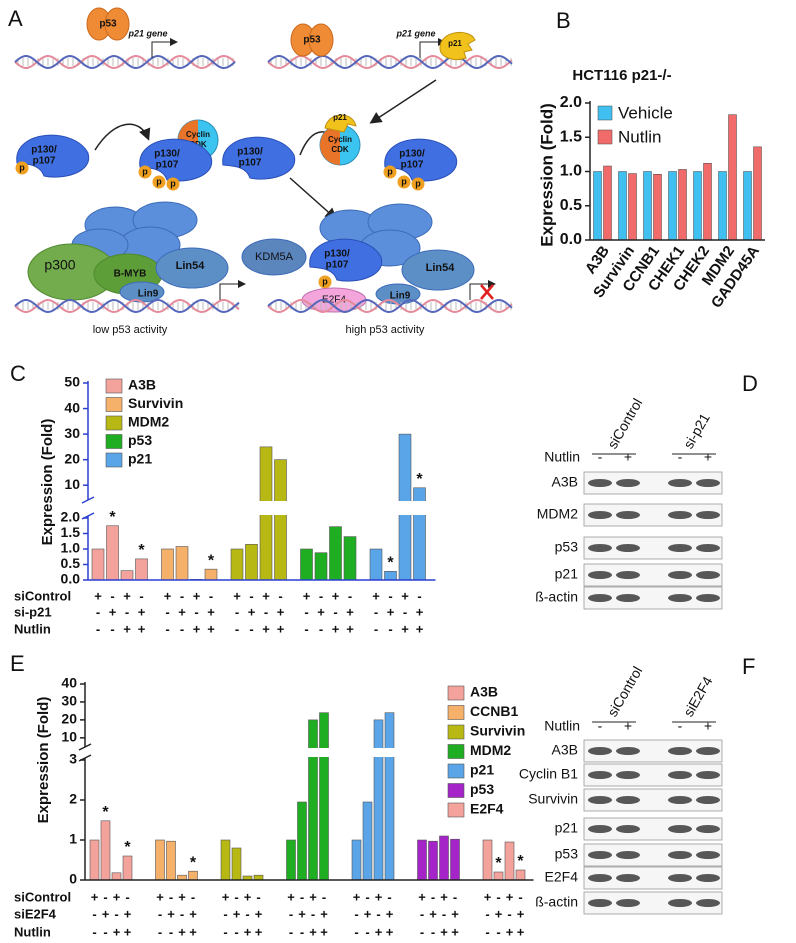 Image resolution: width=796 pixels, height=943 pixels. What do you see at coordinates (571, 239) in the screenshot?
I see `y-tick-label: 0.0` at bounding box center [571, 239].